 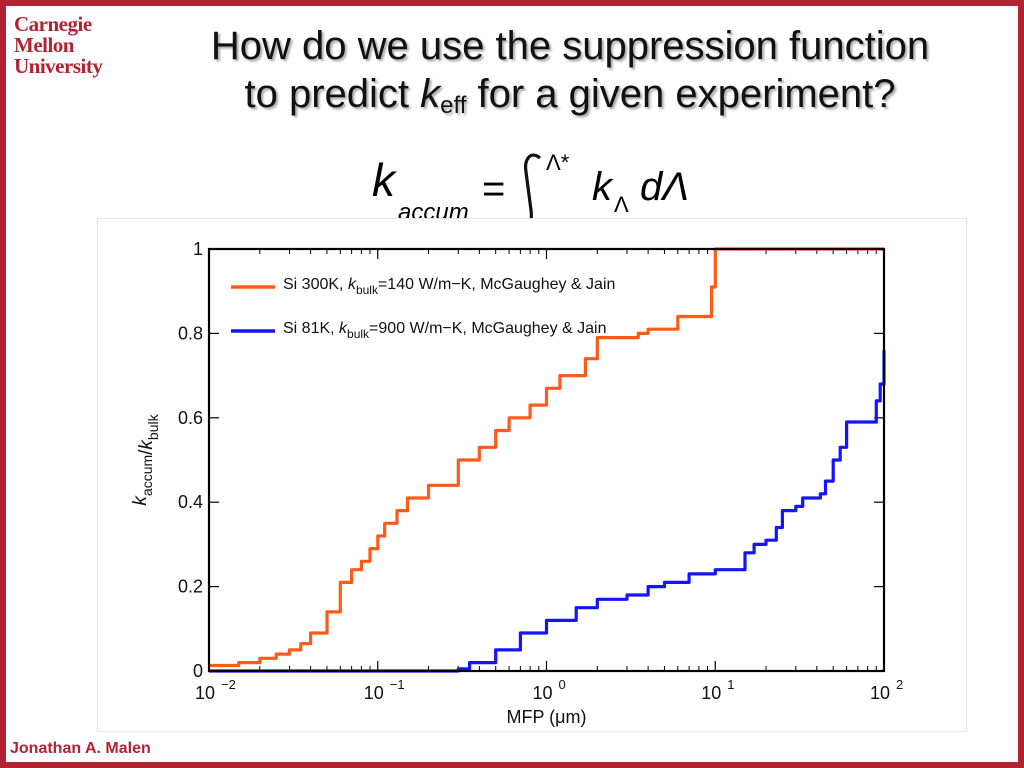 What do you see at coordinates (664, 187) in the screenshot?
I see `formula-differential: dΛ` at bounding box center [664, 187].